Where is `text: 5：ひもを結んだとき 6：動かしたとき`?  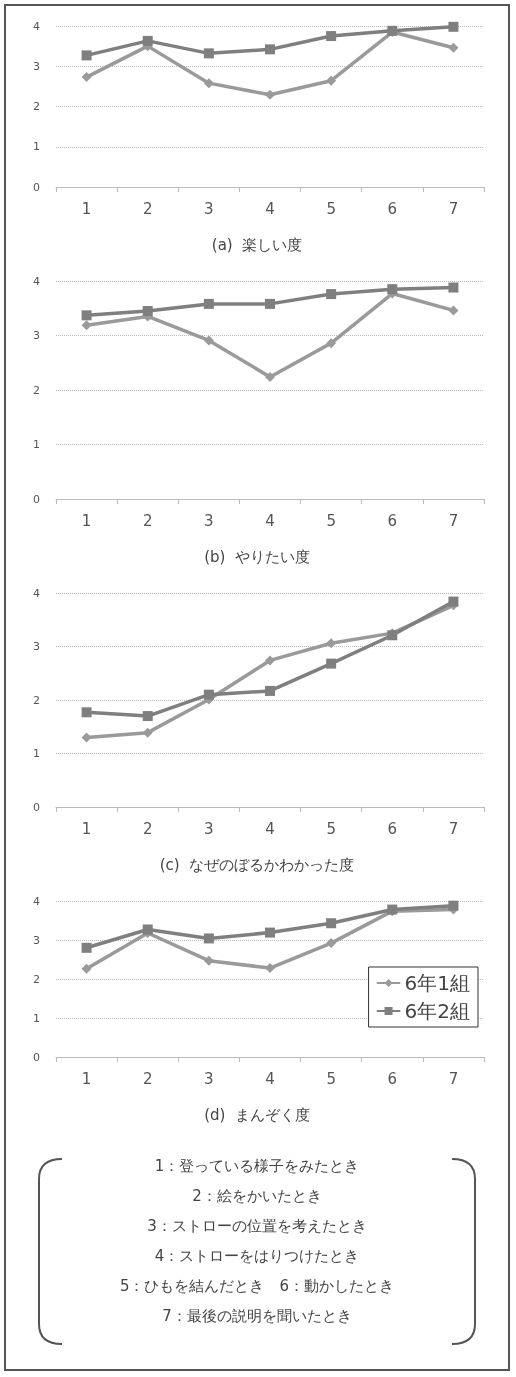
text: 5：ひもを結んだとき 6：動かしたとき is located at coordinates (257, 1286).